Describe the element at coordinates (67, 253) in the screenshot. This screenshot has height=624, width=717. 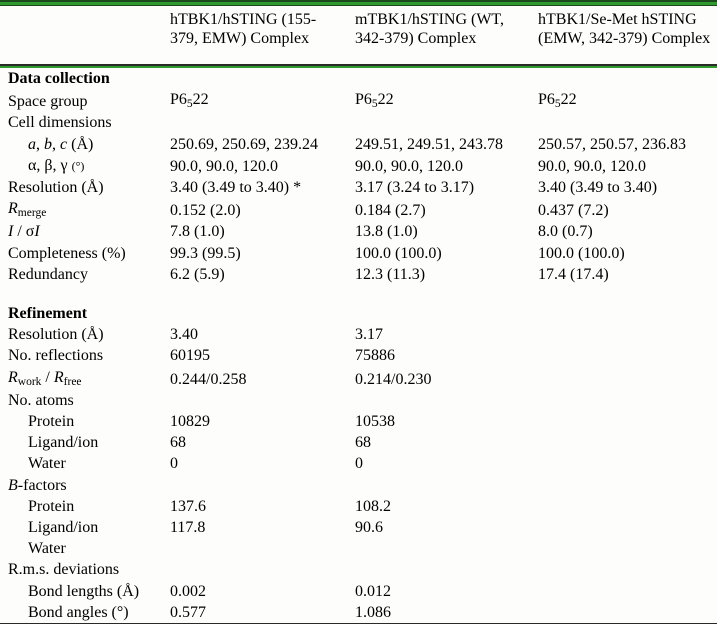
I see `row-label: Completeness (%)` at that location.